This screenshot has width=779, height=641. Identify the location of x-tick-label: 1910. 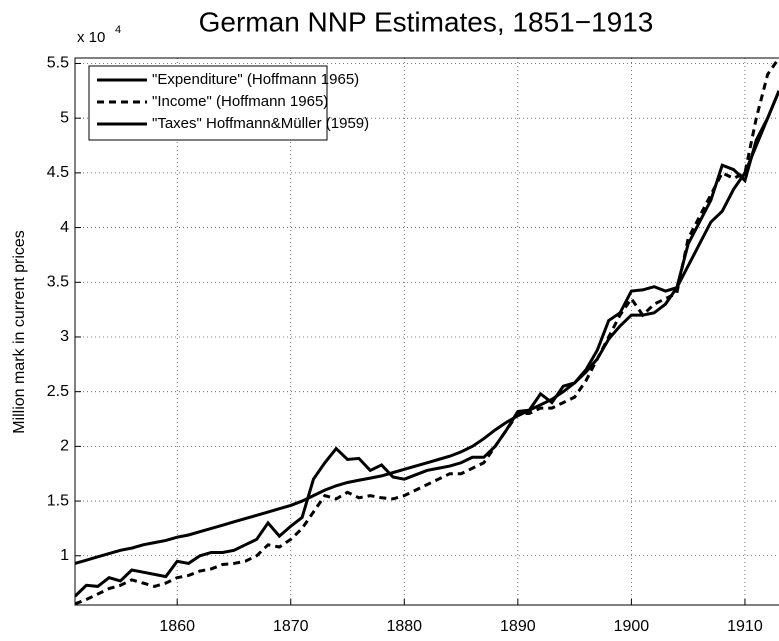
(745, 626).